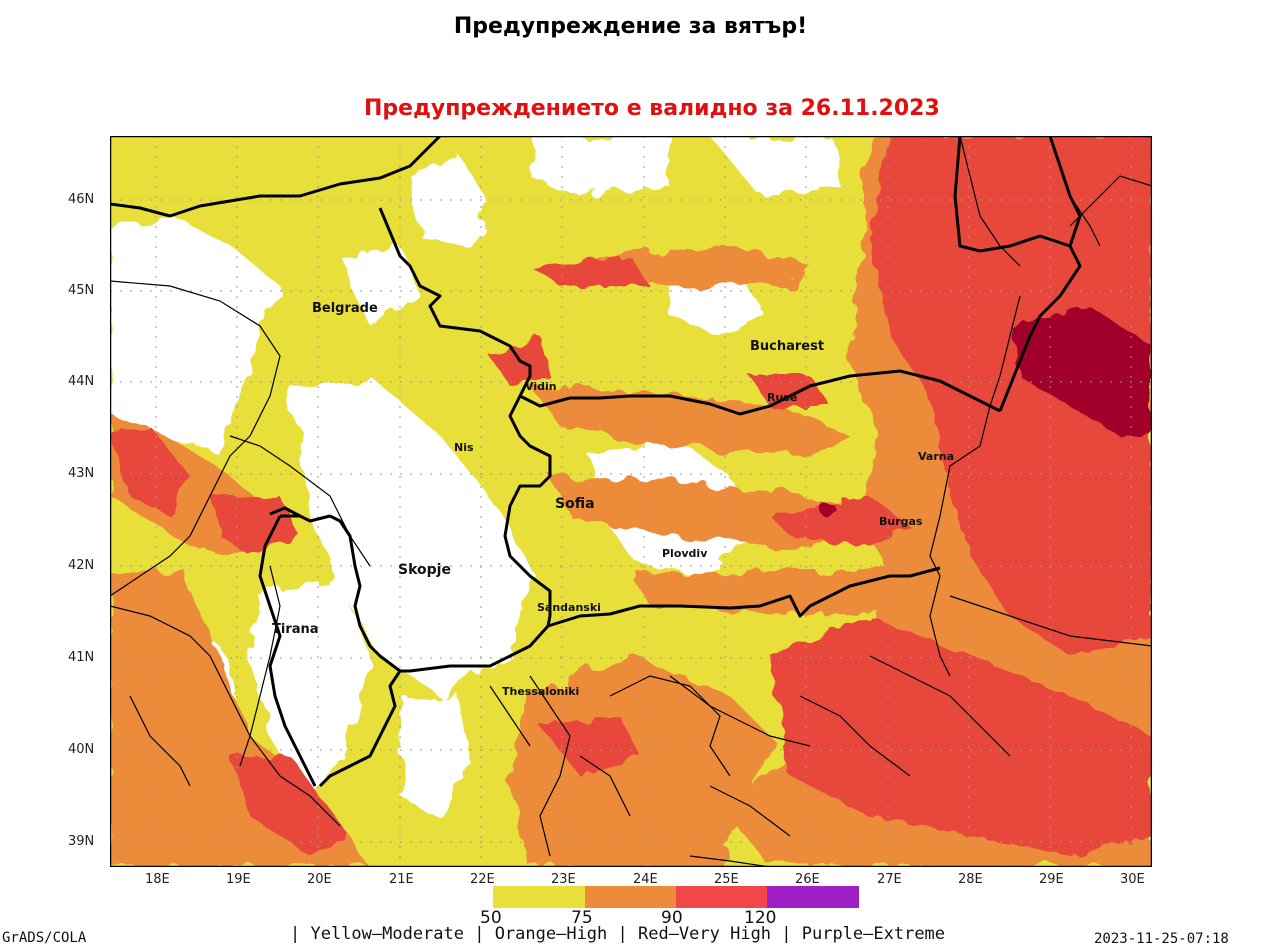 The height and width of the screenshot is (950, 1261). What do you see at coordinates (482, 879) in the screenshot?
I see `lon-tick-22e: 22E` at bounding box center [482, 879].